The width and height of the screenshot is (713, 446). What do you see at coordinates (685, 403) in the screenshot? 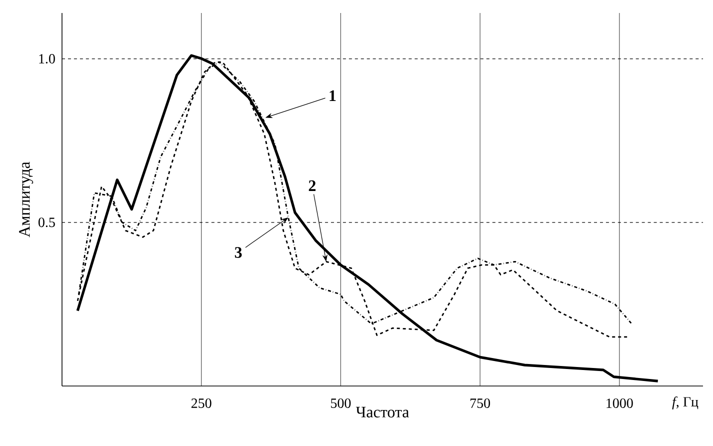
I see `text: f, Гц` at bounding box center [685, 403].